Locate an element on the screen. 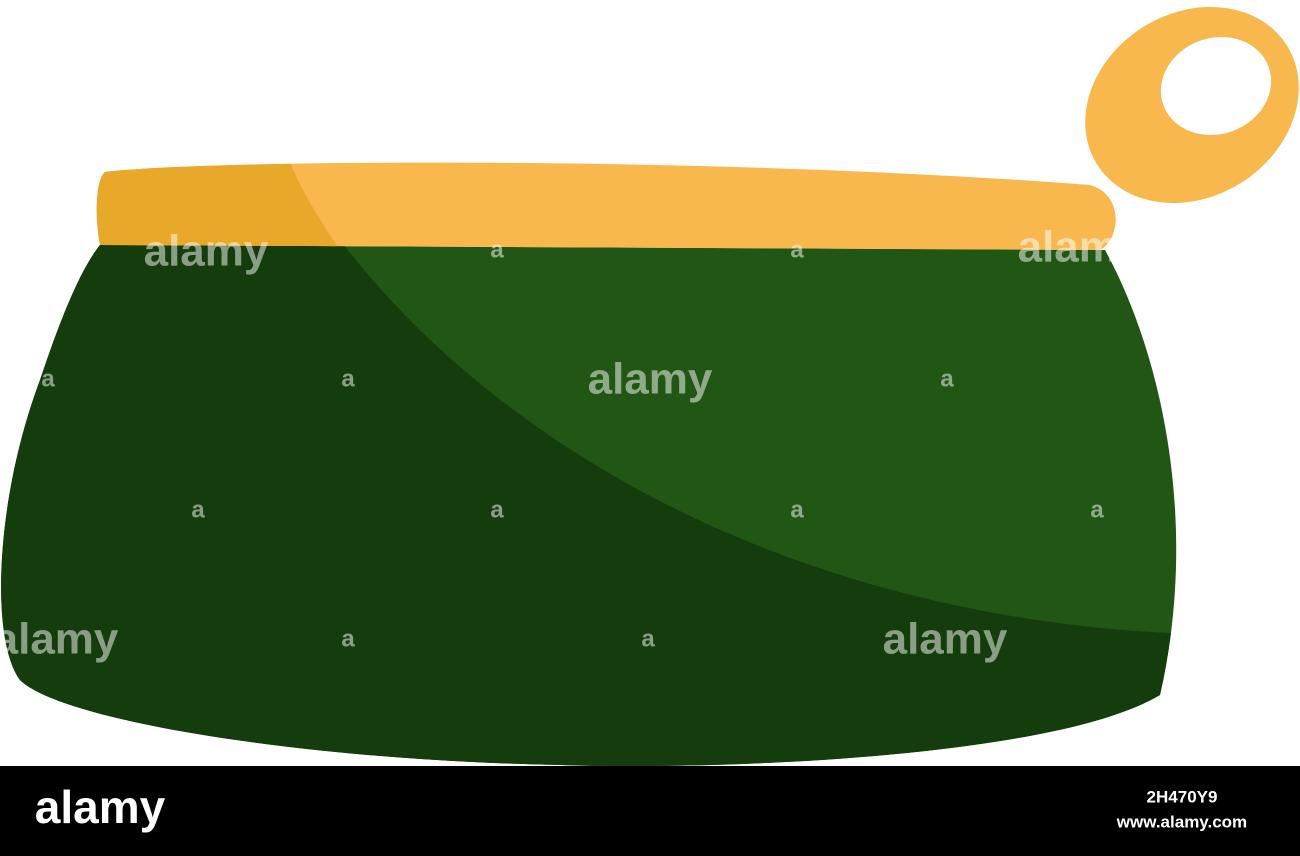 The width and height of the screenshot is (1300, 856). pull-tab is located at coordinates (1192, 105).